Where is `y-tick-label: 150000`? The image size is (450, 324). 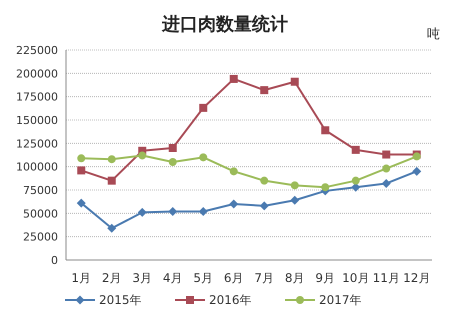
y-tick-label: 150000 is located at coordinates (37, 120).